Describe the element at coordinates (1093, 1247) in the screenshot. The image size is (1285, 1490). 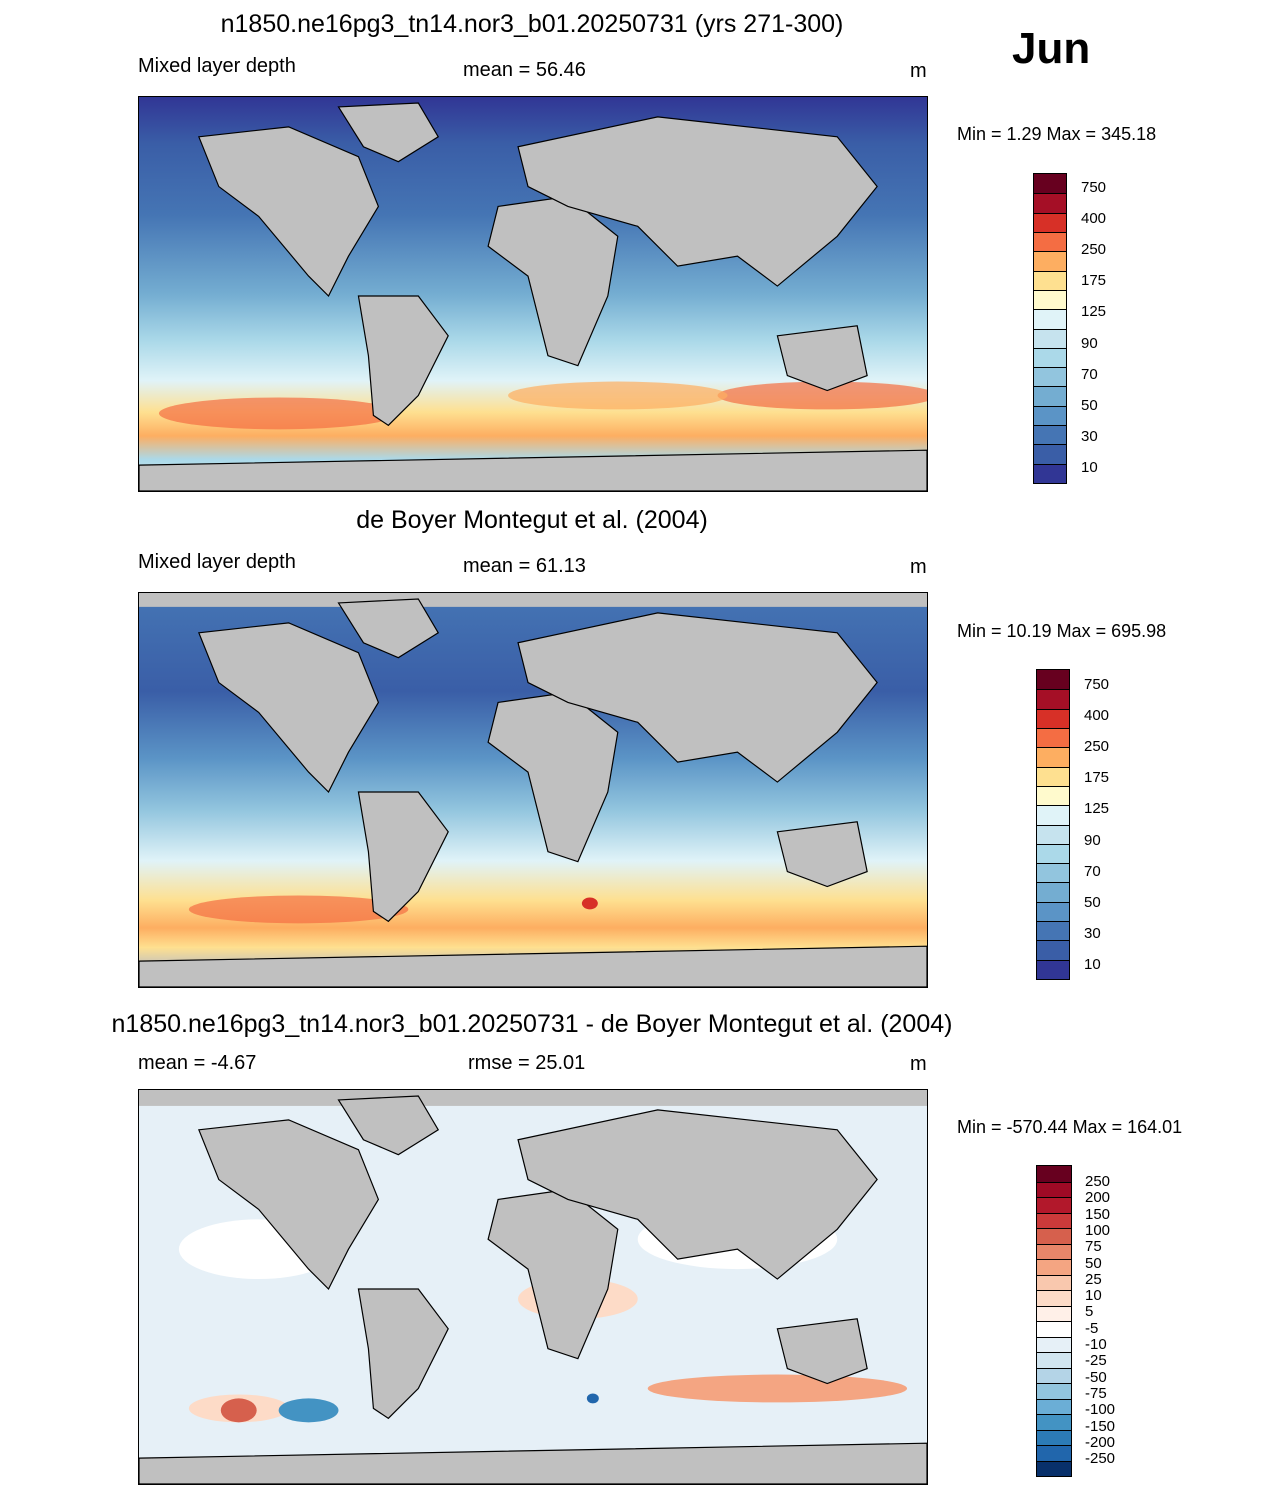
I see `colorbar-label: 75` at that location.